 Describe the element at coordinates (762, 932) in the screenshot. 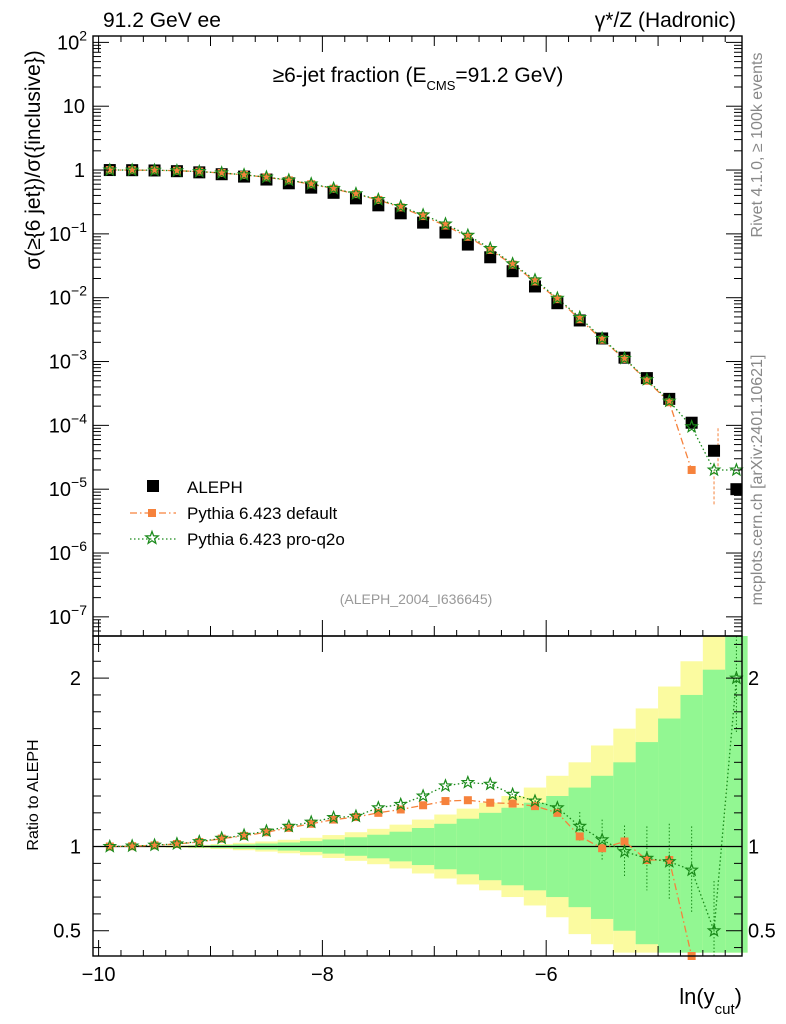

I see `ratio-tick-label-right: 0.5` at that location.